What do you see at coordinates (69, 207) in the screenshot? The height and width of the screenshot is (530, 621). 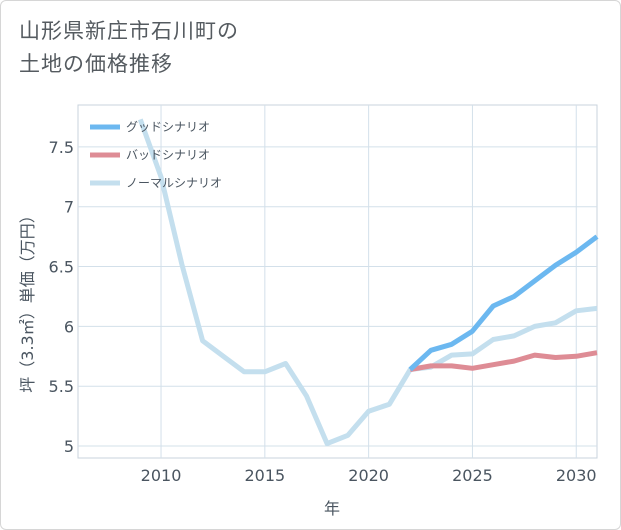 I see `y-tick-label: 7` at bounding box center [69, 207].